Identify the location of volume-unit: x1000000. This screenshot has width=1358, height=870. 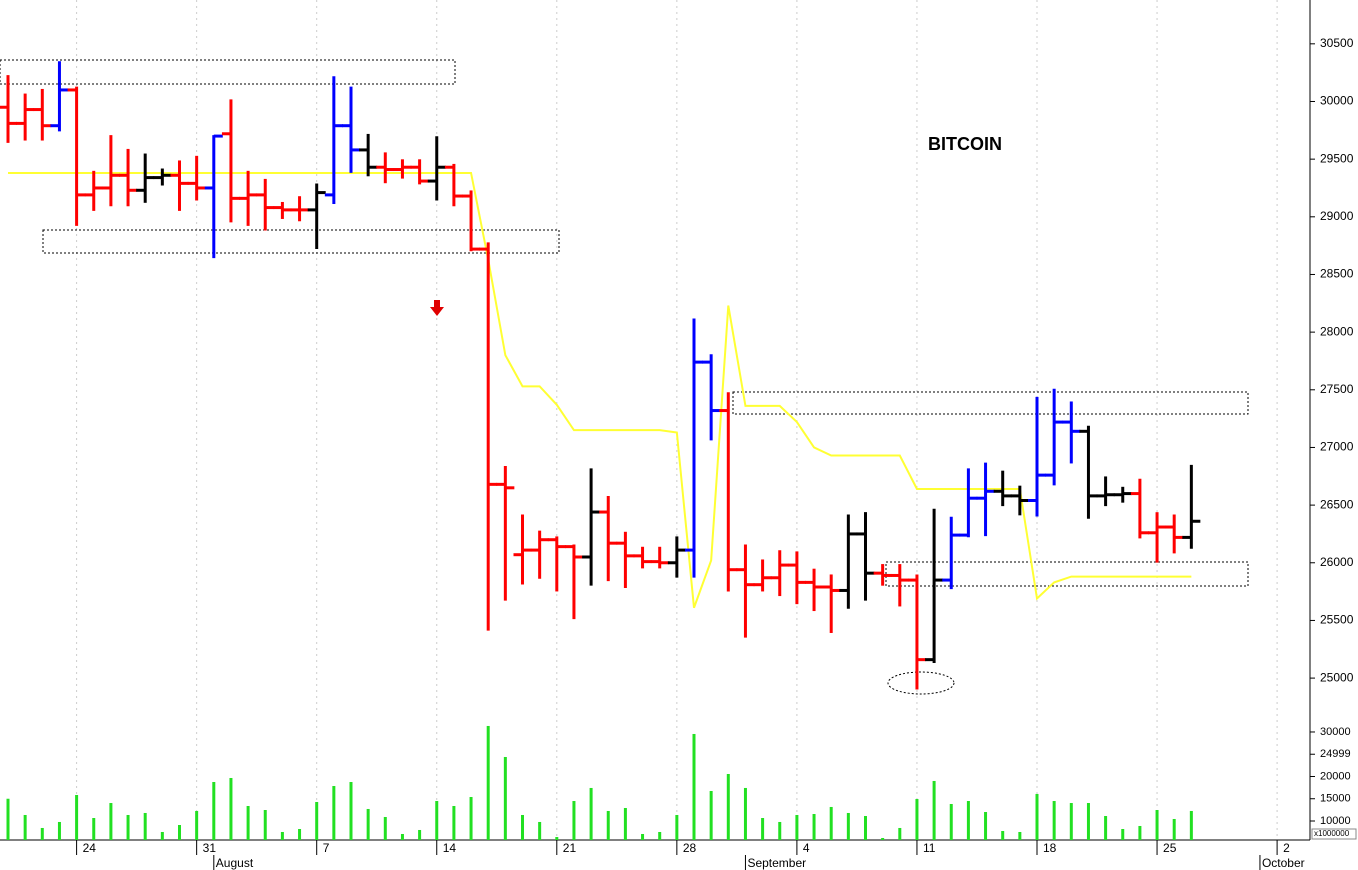
(1332, 833).